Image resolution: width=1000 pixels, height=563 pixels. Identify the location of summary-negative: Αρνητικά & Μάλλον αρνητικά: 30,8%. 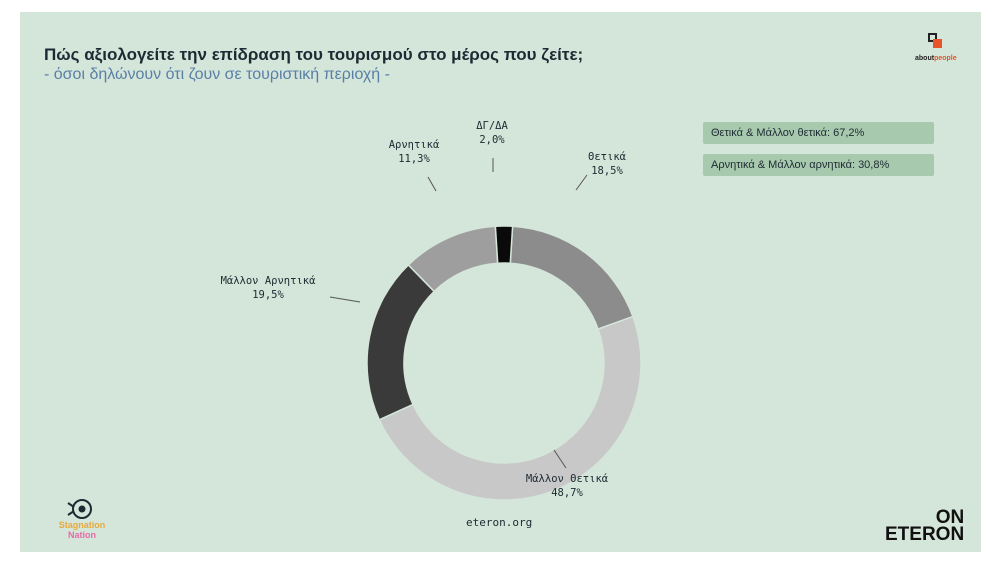
(818, 165).